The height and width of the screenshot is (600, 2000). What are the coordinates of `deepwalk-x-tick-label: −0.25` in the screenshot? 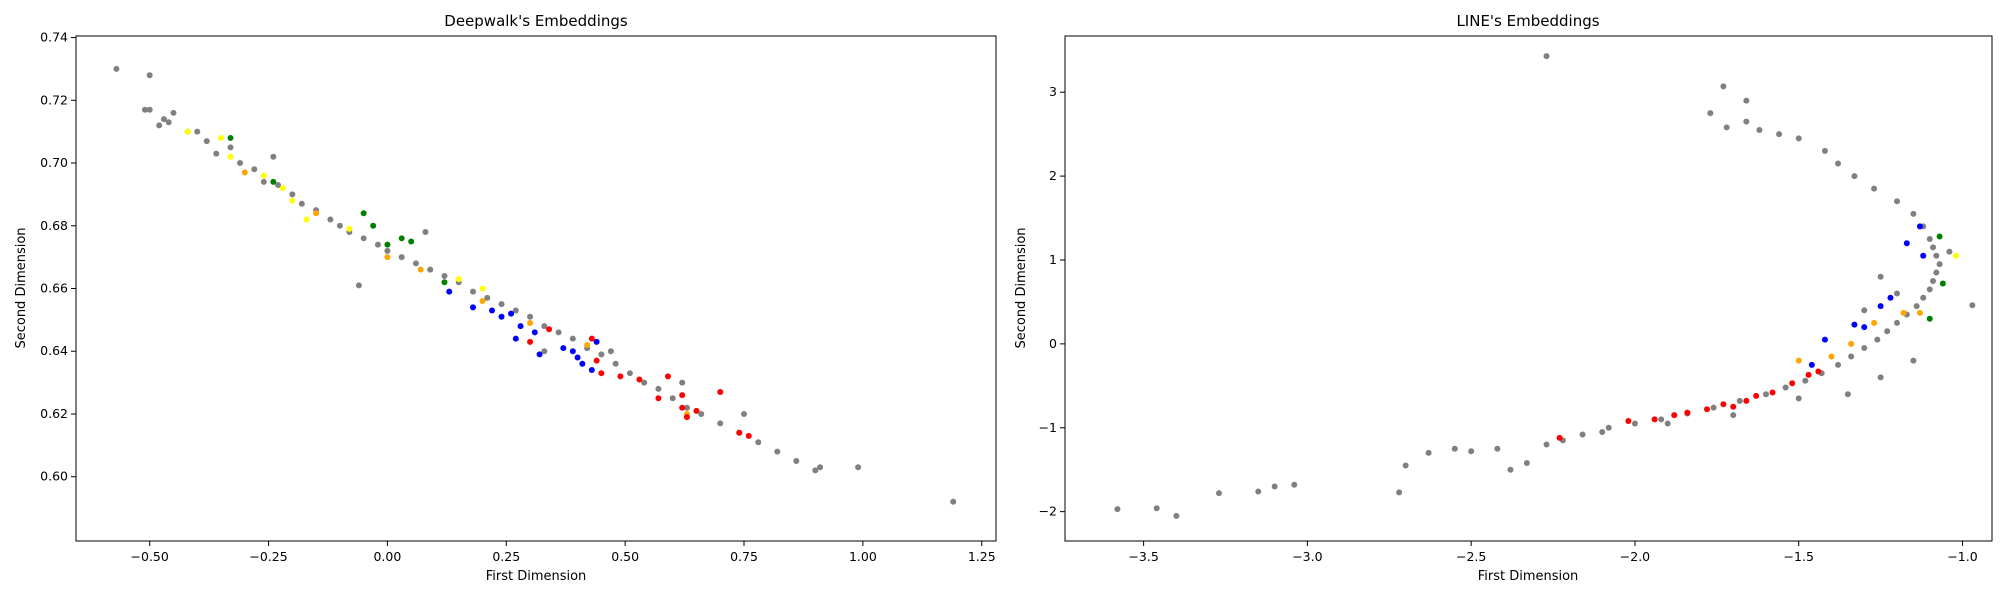 It's located at (268, 556).